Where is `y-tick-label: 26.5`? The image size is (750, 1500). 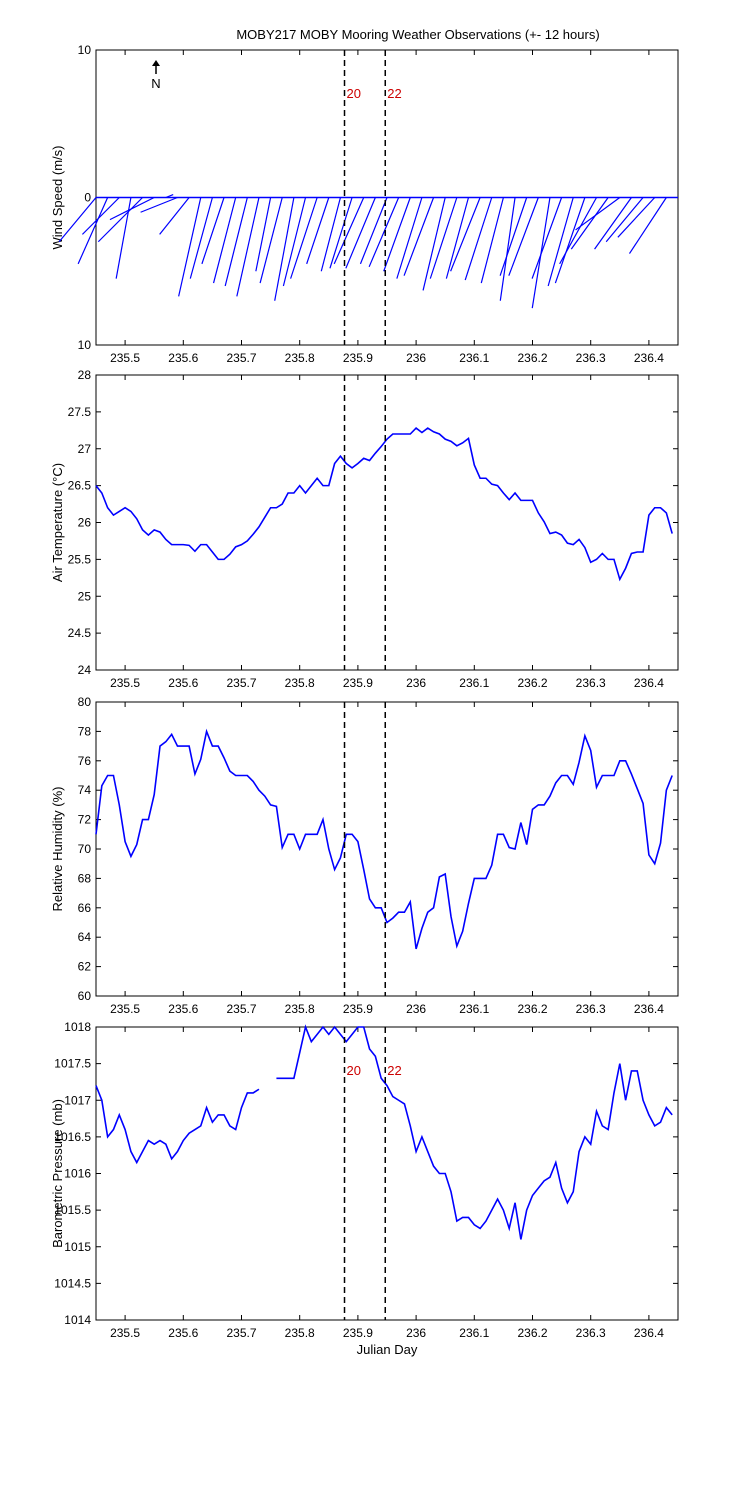 y-tick-label: 26.5 is located at coordinates (80, 486).